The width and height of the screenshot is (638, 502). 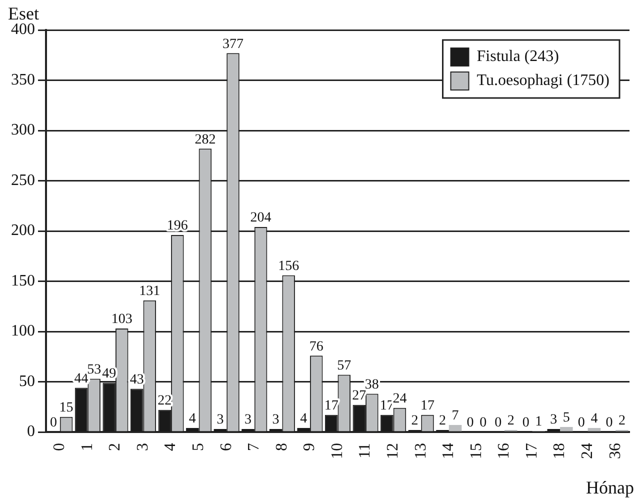 What do you see at coordinates (254, 447) in the screenshot?
I see `x-tick-label: 7` at bounding box center [254, 447].